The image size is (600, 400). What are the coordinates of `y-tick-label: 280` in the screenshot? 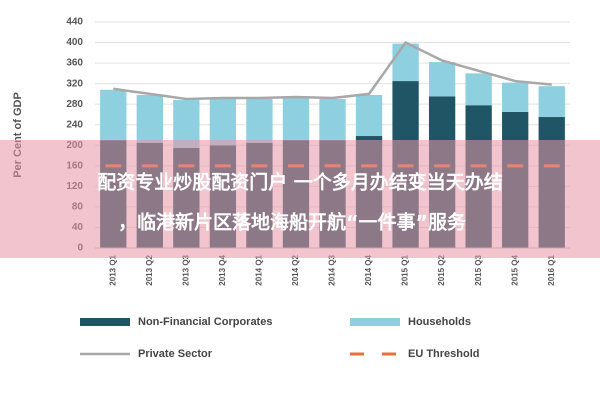 It's located at (74, 104).